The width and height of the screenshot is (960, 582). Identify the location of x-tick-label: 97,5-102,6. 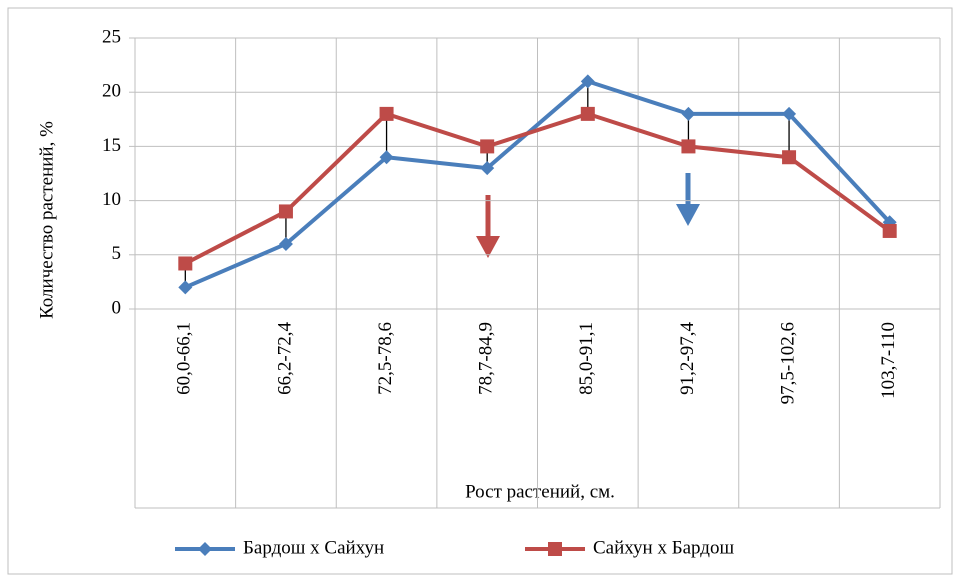
(787, 363).